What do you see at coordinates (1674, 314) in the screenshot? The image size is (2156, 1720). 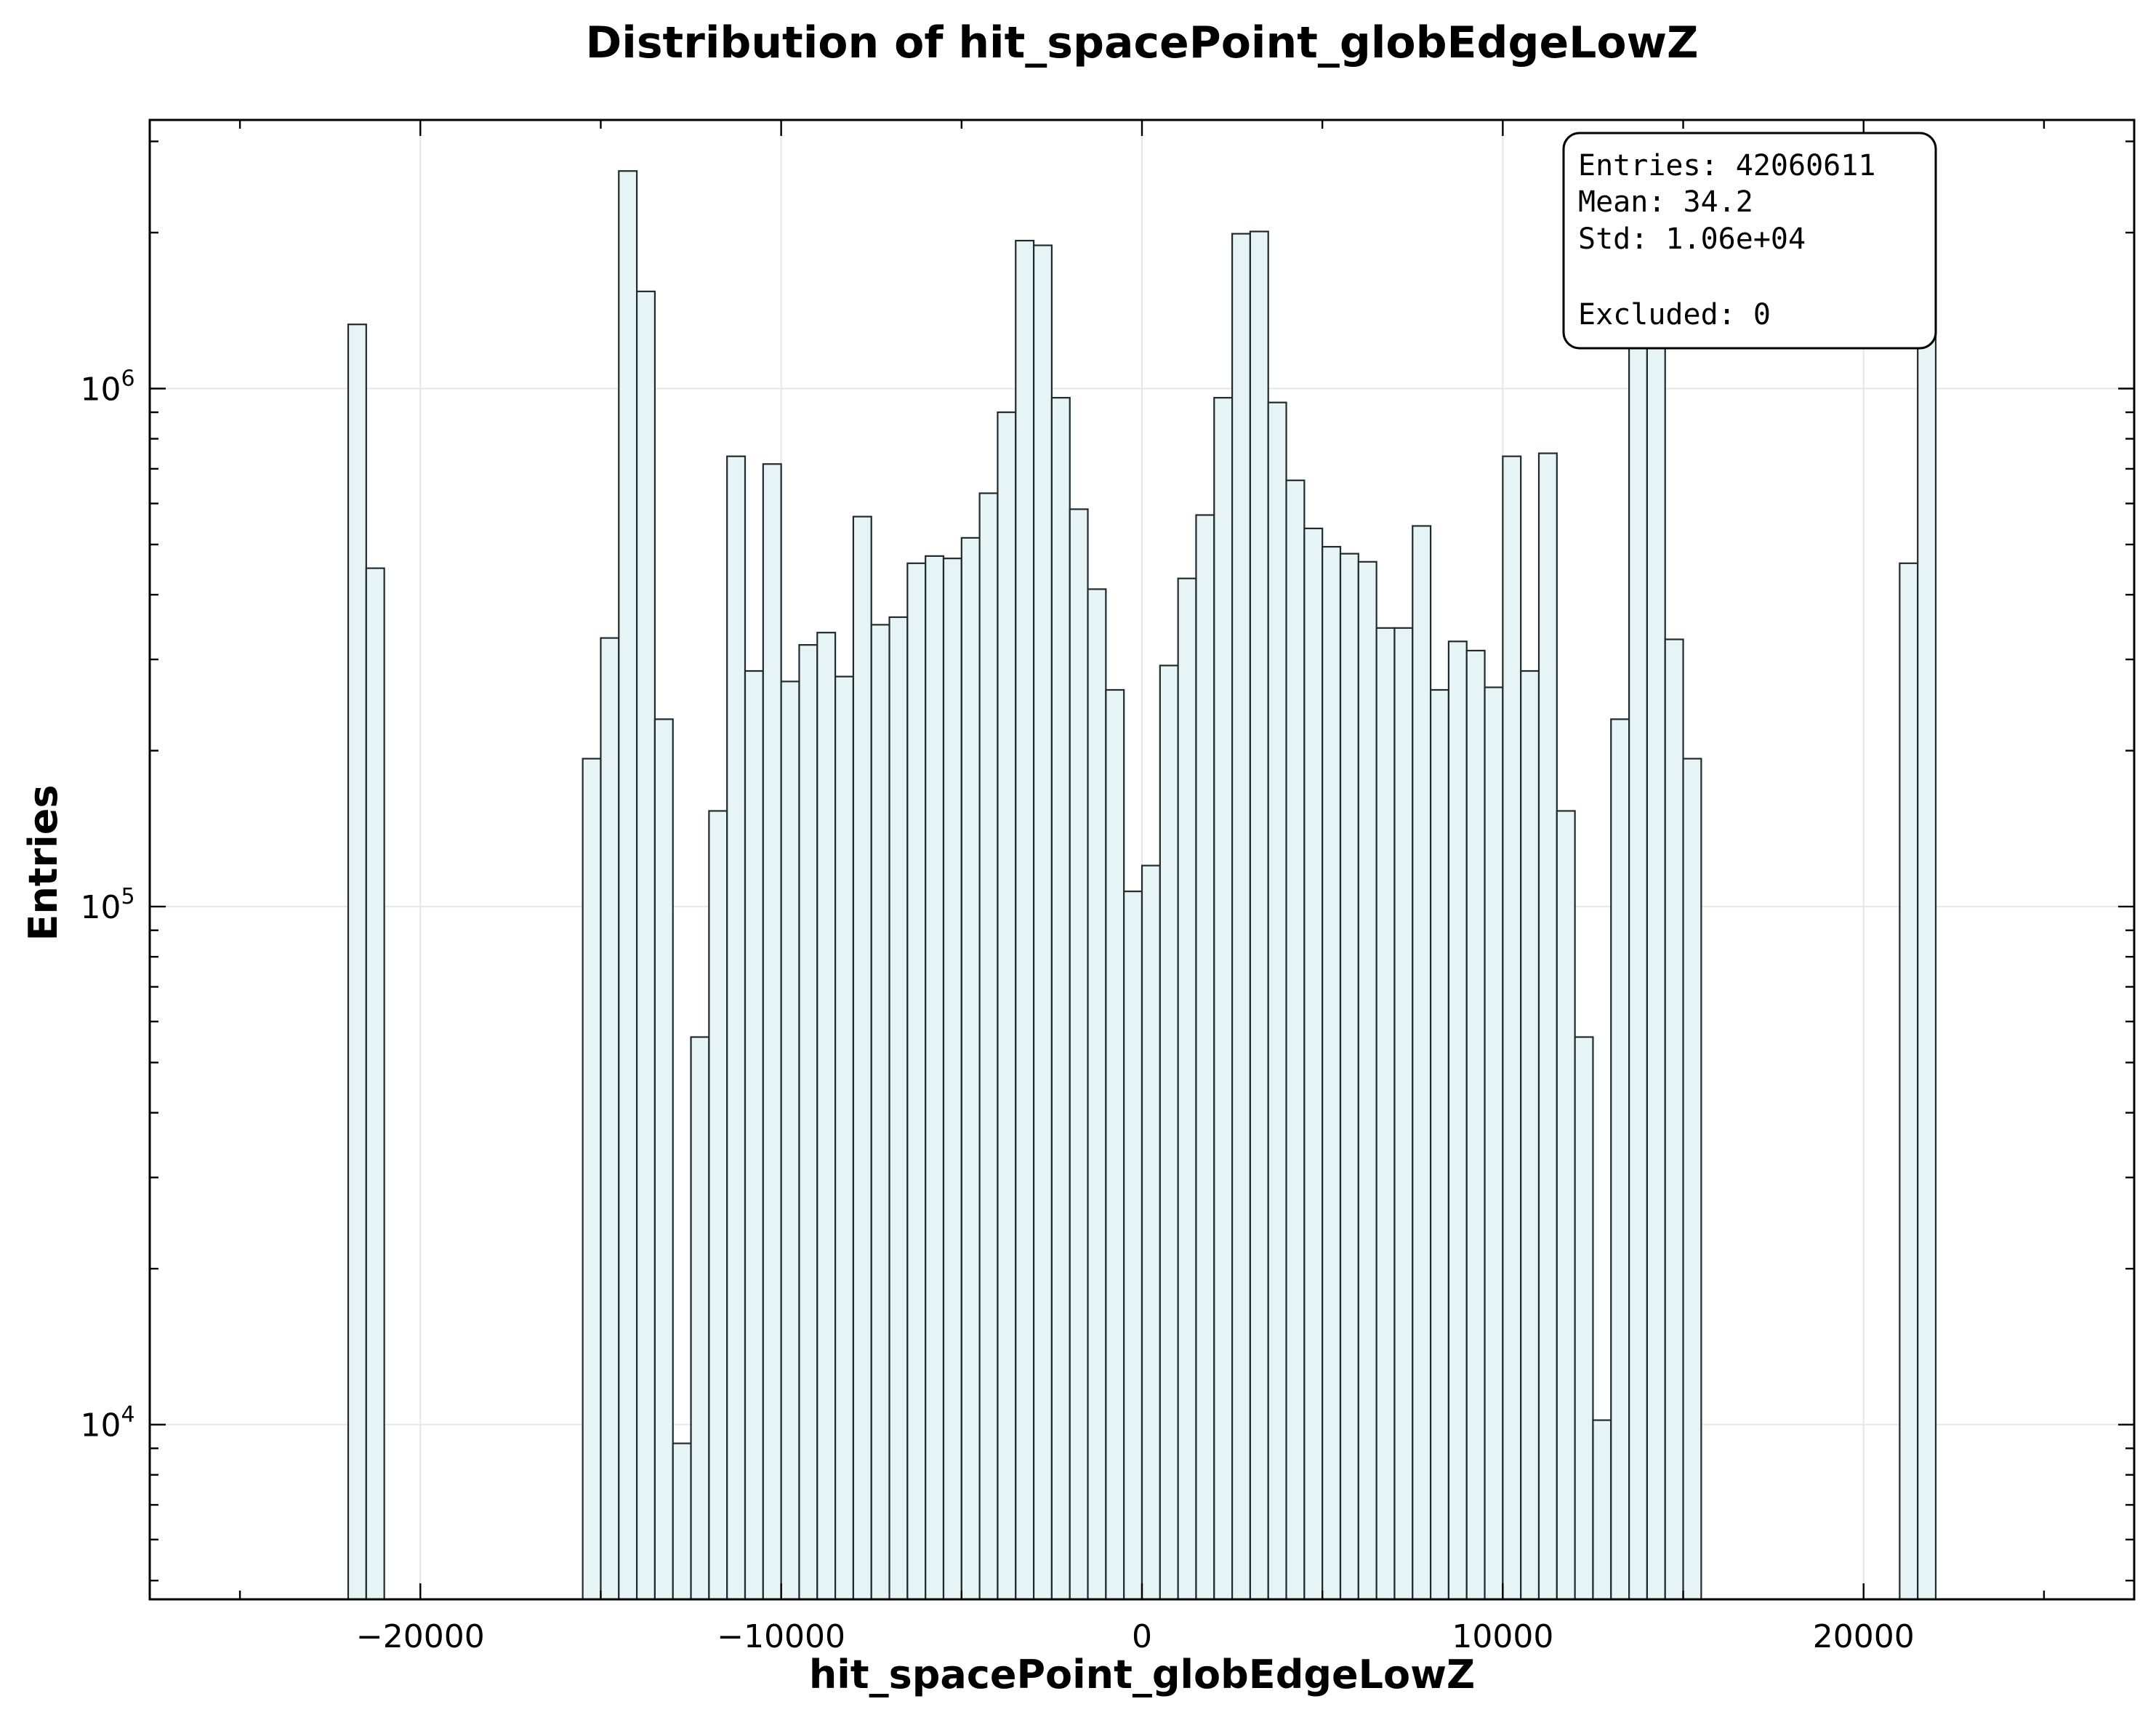 I see `stats-excluded: Excluded: 0` at bounding box center [1674, 314].